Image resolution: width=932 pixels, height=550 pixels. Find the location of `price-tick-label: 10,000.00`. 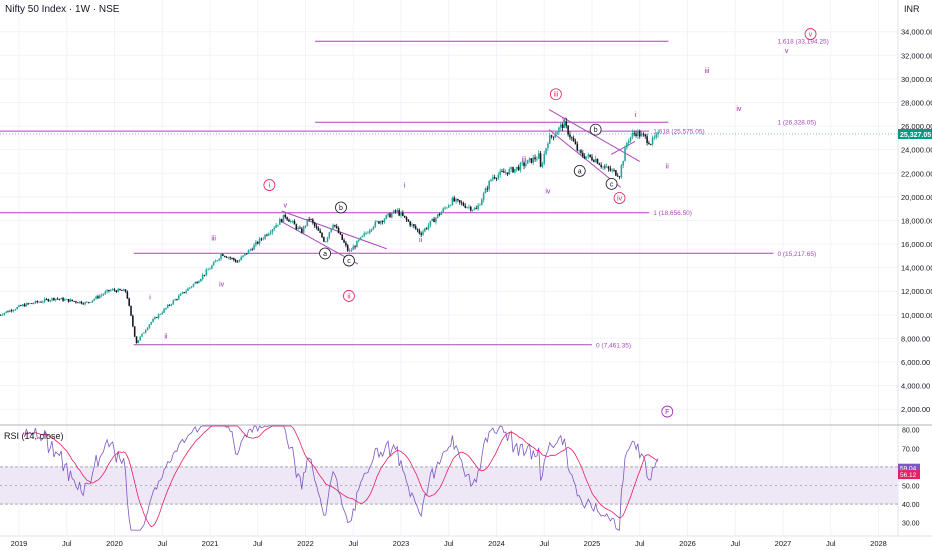

price-tick-label: 10,000.00 is located at coordinates (916, 315).